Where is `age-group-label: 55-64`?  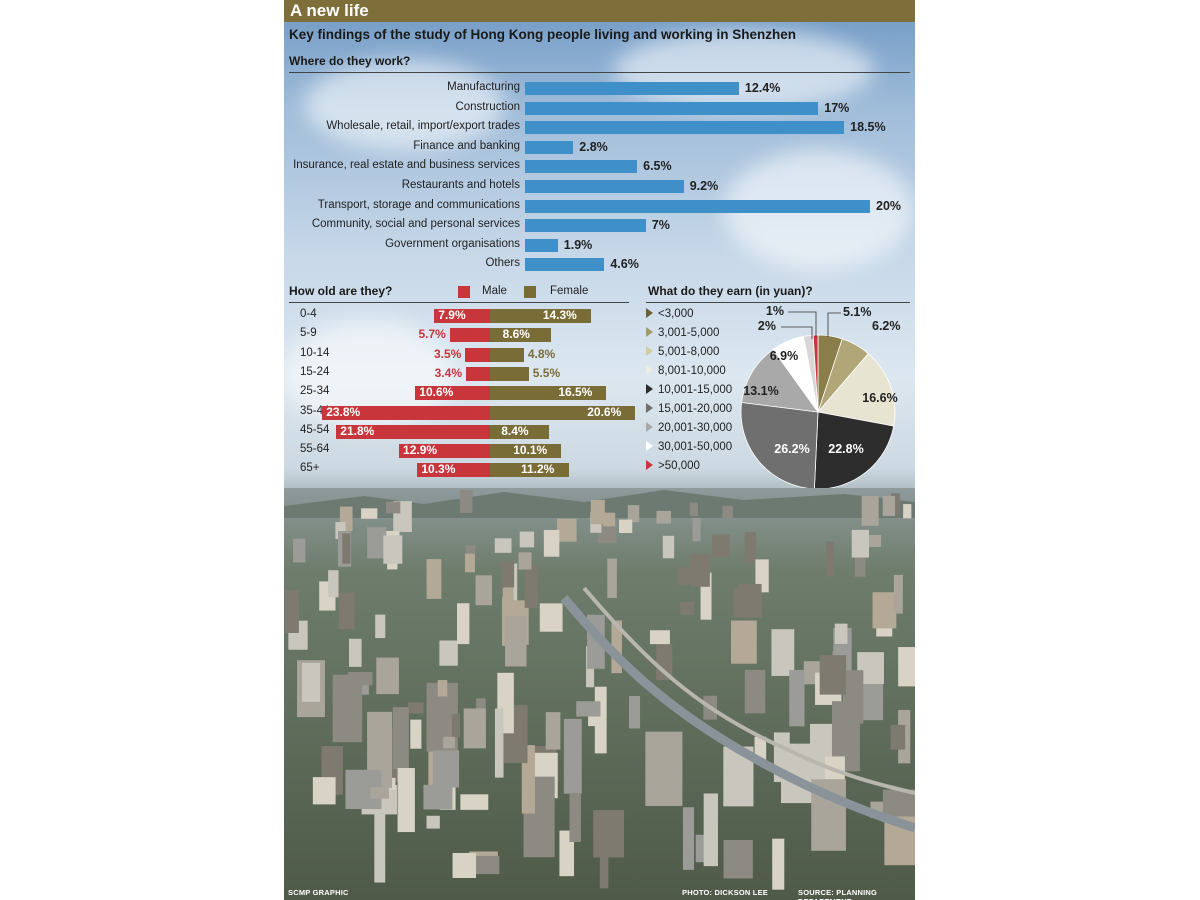 age-group-label: 55-64 is located at coordinates (315, 449).